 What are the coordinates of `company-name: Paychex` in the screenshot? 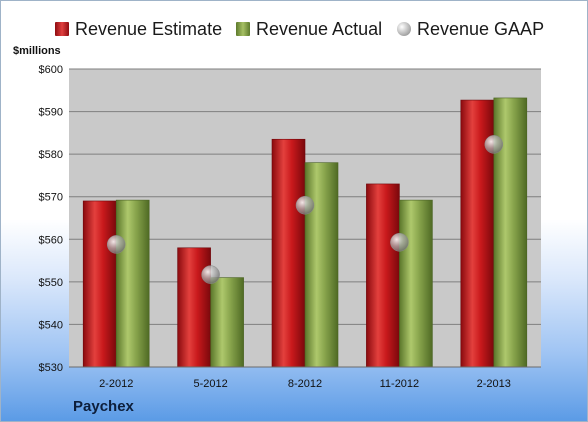 It's located at (103, 406).